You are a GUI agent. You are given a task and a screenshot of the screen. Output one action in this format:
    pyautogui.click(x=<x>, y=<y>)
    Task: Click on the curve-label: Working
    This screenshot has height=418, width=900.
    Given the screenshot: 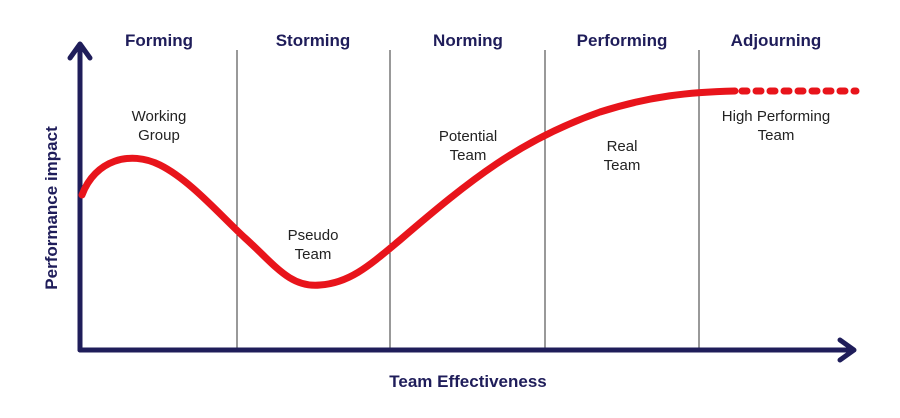 What is the action you would take?
    pyautogui.click(x=159, y=116)
    